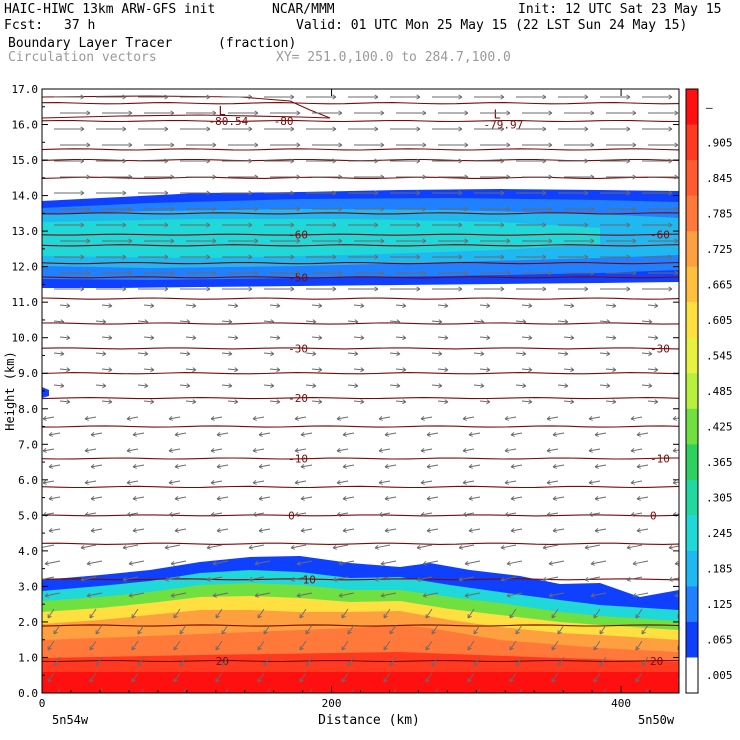  Describe the element at coordinates (709, 107) in the screenshot. I see `colorbar-label: –` at that location.